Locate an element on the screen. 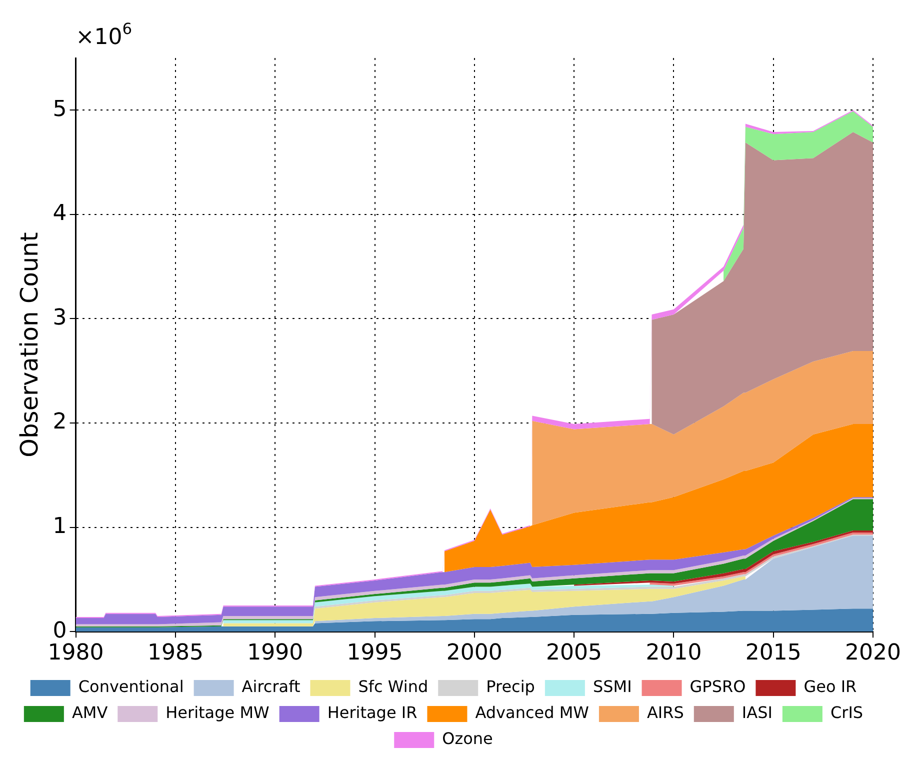 This screenshot has width=912, height=778. y-axis-title: Observation Count is located at coordinates (30, 345).